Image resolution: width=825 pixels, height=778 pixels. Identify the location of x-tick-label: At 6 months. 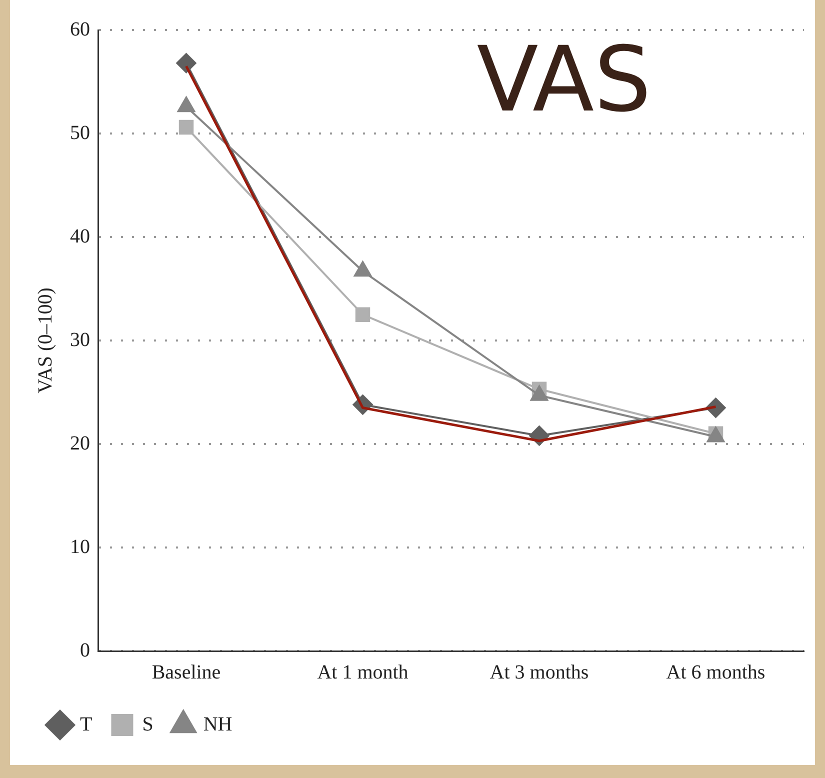
(716, 672).